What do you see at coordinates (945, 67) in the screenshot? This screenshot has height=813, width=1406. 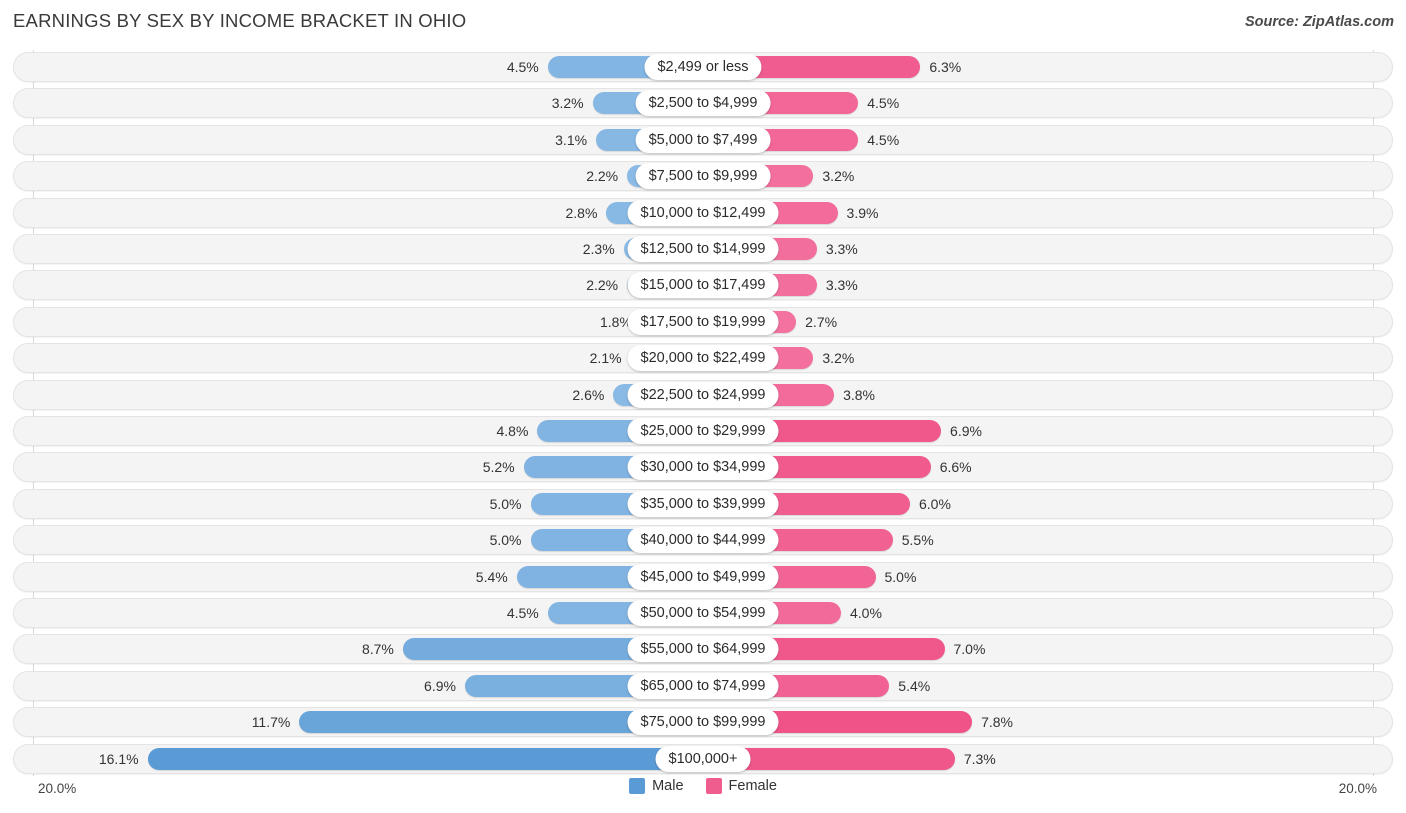 I see `value-label-female: 6.3%` at bounding box center [945, 67].